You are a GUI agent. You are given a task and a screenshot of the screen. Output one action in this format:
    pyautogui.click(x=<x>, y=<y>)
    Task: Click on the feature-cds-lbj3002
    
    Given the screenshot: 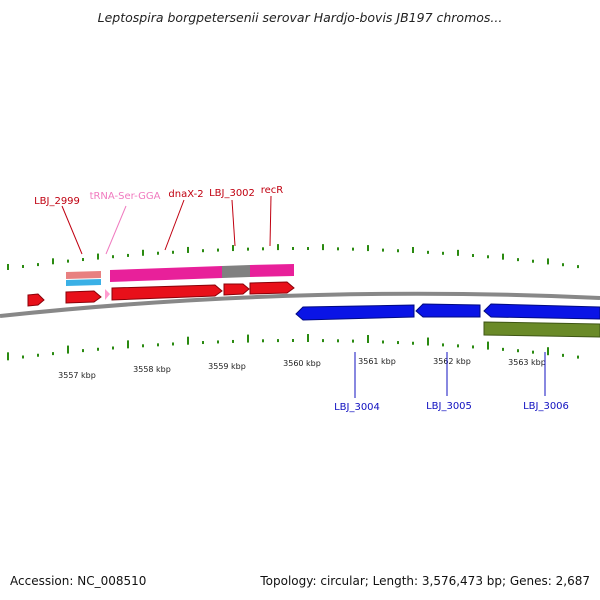 What is the action you would take?
    pyautogui.click(x=236, y=289)
    